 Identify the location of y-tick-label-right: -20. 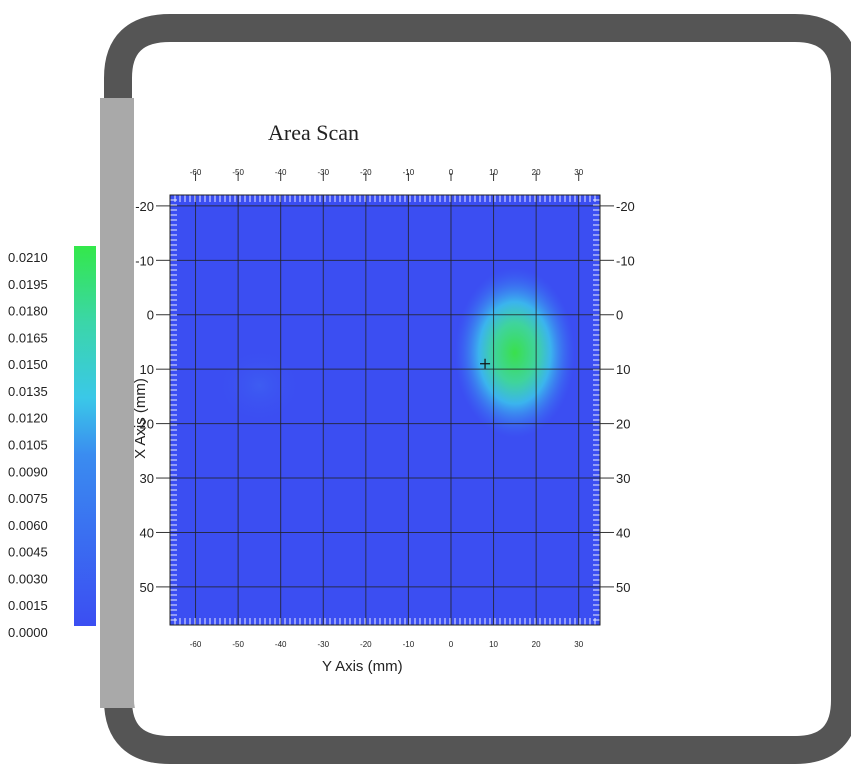
(625, 206).